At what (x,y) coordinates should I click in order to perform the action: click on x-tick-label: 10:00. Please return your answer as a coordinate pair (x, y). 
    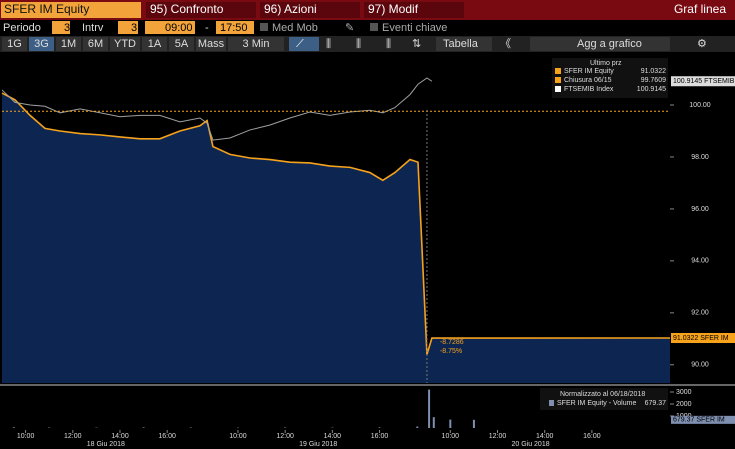
    Looking at the image, I should click on (451, 436).